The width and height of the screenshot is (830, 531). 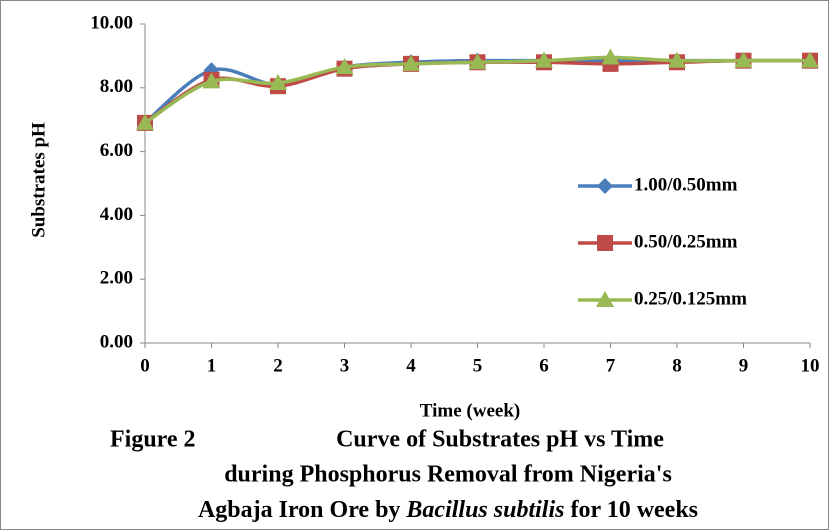 What do you see at coordinates (111, 22) in the screenshot?
I see `y-tick-label: 10.00` at bounding box center [111, 22].